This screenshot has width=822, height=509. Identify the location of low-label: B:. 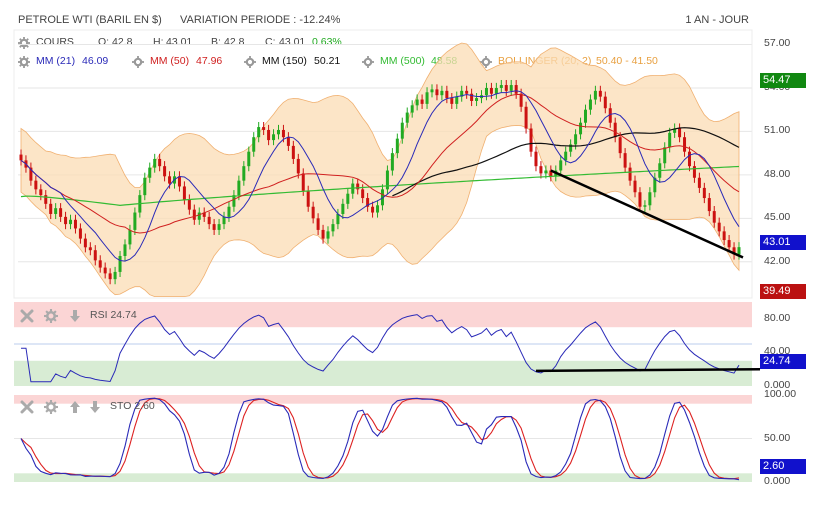
(216, 42).